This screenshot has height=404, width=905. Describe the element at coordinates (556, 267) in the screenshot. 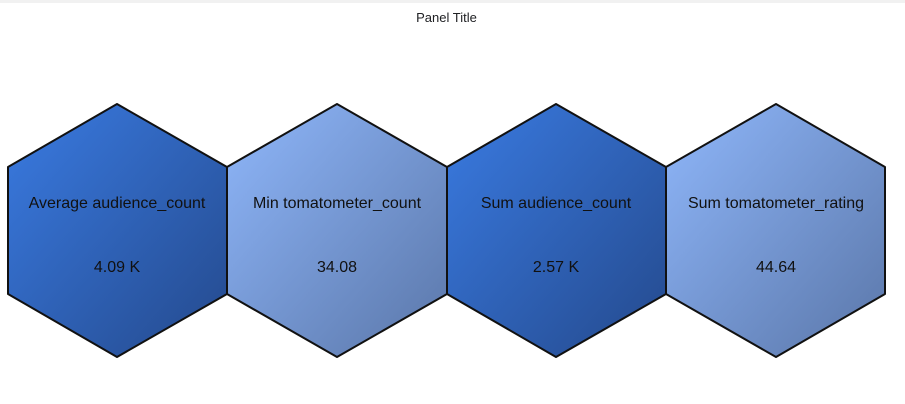

I see `hexagon-value: 2.57 K` at that location.